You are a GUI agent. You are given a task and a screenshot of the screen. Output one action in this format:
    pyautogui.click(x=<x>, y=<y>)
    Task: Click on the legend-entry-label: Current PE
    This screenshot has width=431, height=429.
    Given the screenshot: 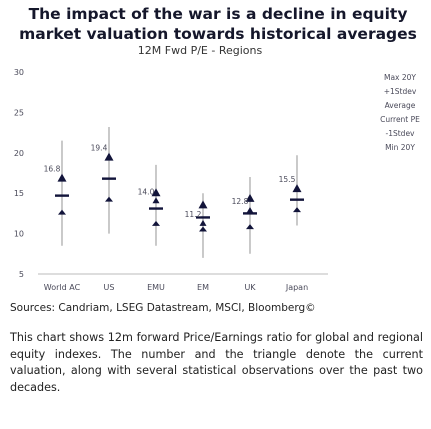 What is the action you would take?
    pyautogui.click(x=400, y=119)
    